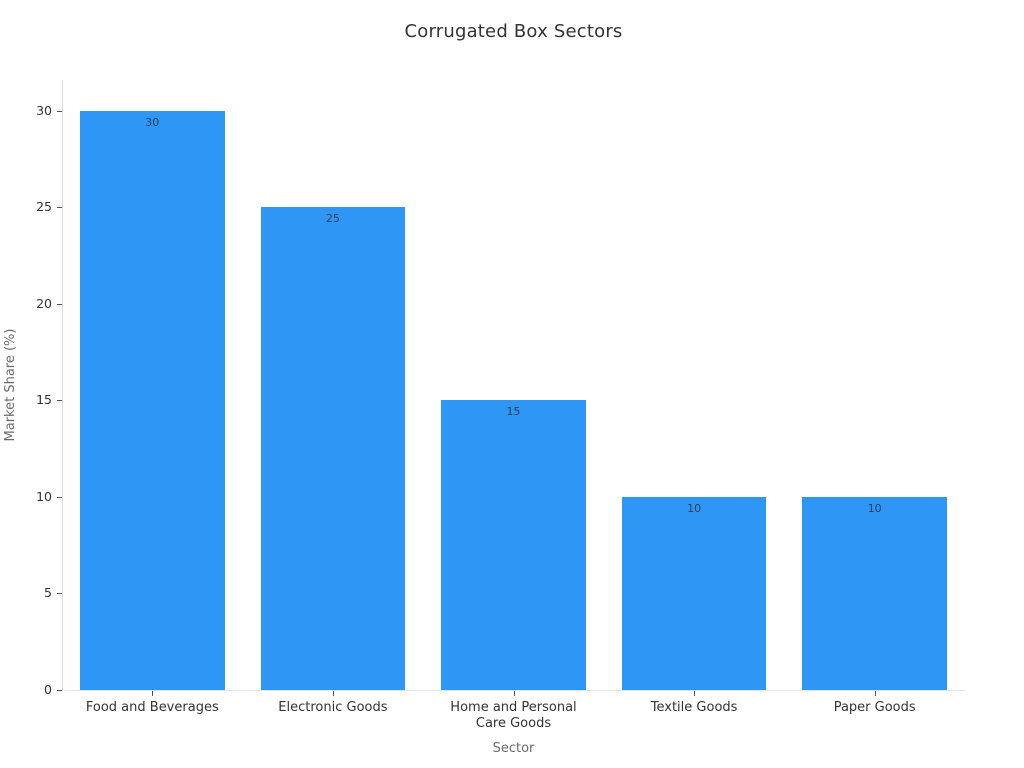  What do you see at coordinates (44, 207) in the screenshot?
I see `y-tick-label: 25` at bounding box center [44, 207].